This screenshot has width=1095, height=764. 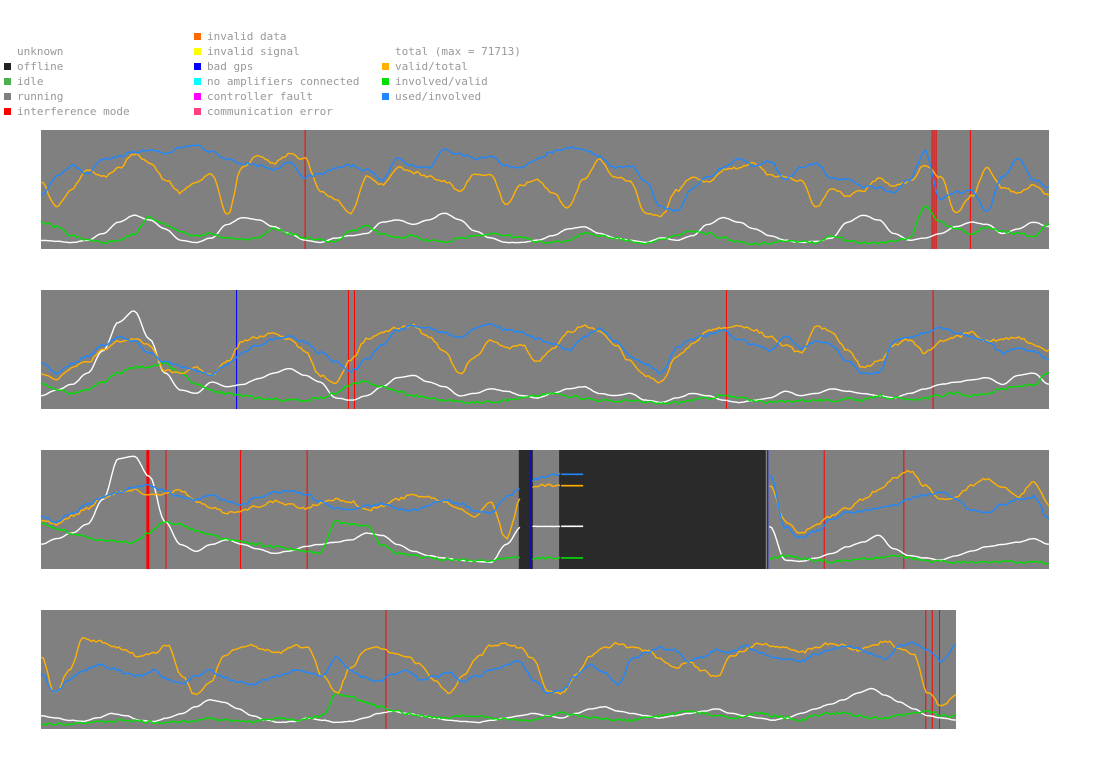 I want to click on legend-item-involved-valid: involved/valid, so click(x=451, y=81).